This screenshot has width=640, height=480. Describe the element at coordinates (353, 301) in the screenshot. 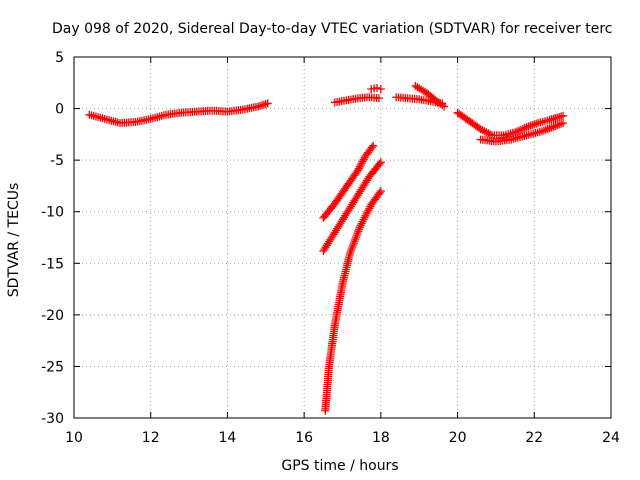

I see `series-track-j` at that location.